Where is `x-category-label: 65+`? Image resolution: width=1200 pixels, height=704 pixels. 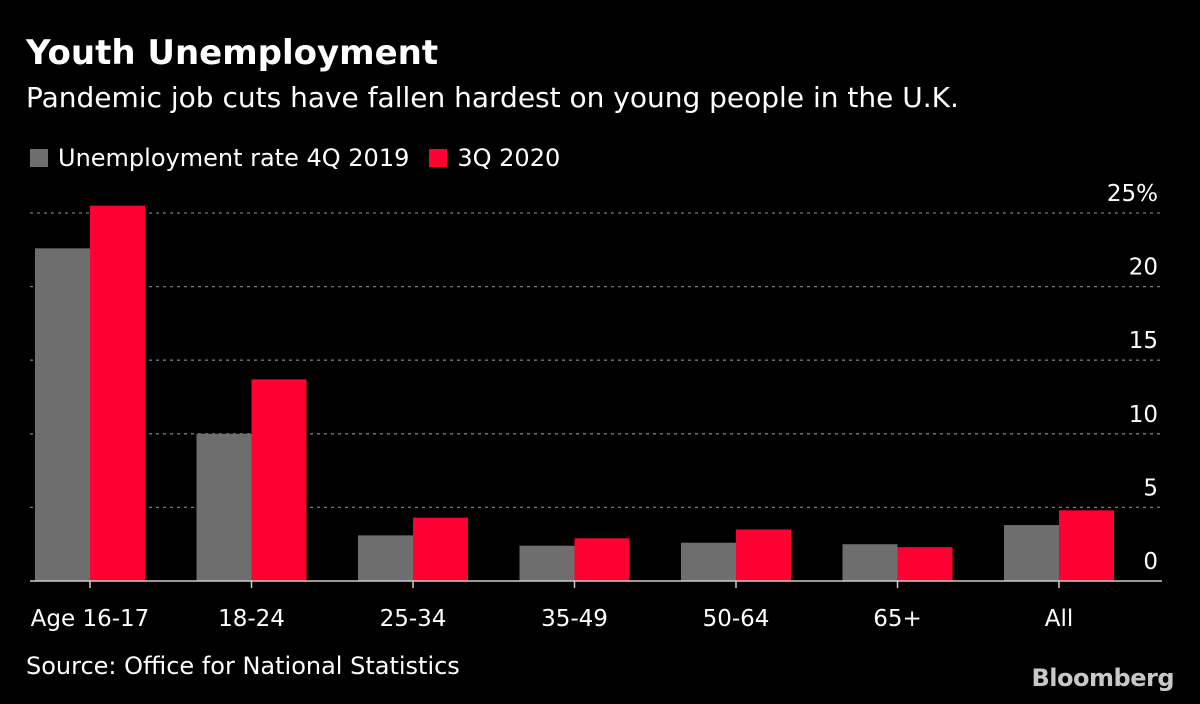
x-category-label: 65+ is located at coordinates (897, 619).